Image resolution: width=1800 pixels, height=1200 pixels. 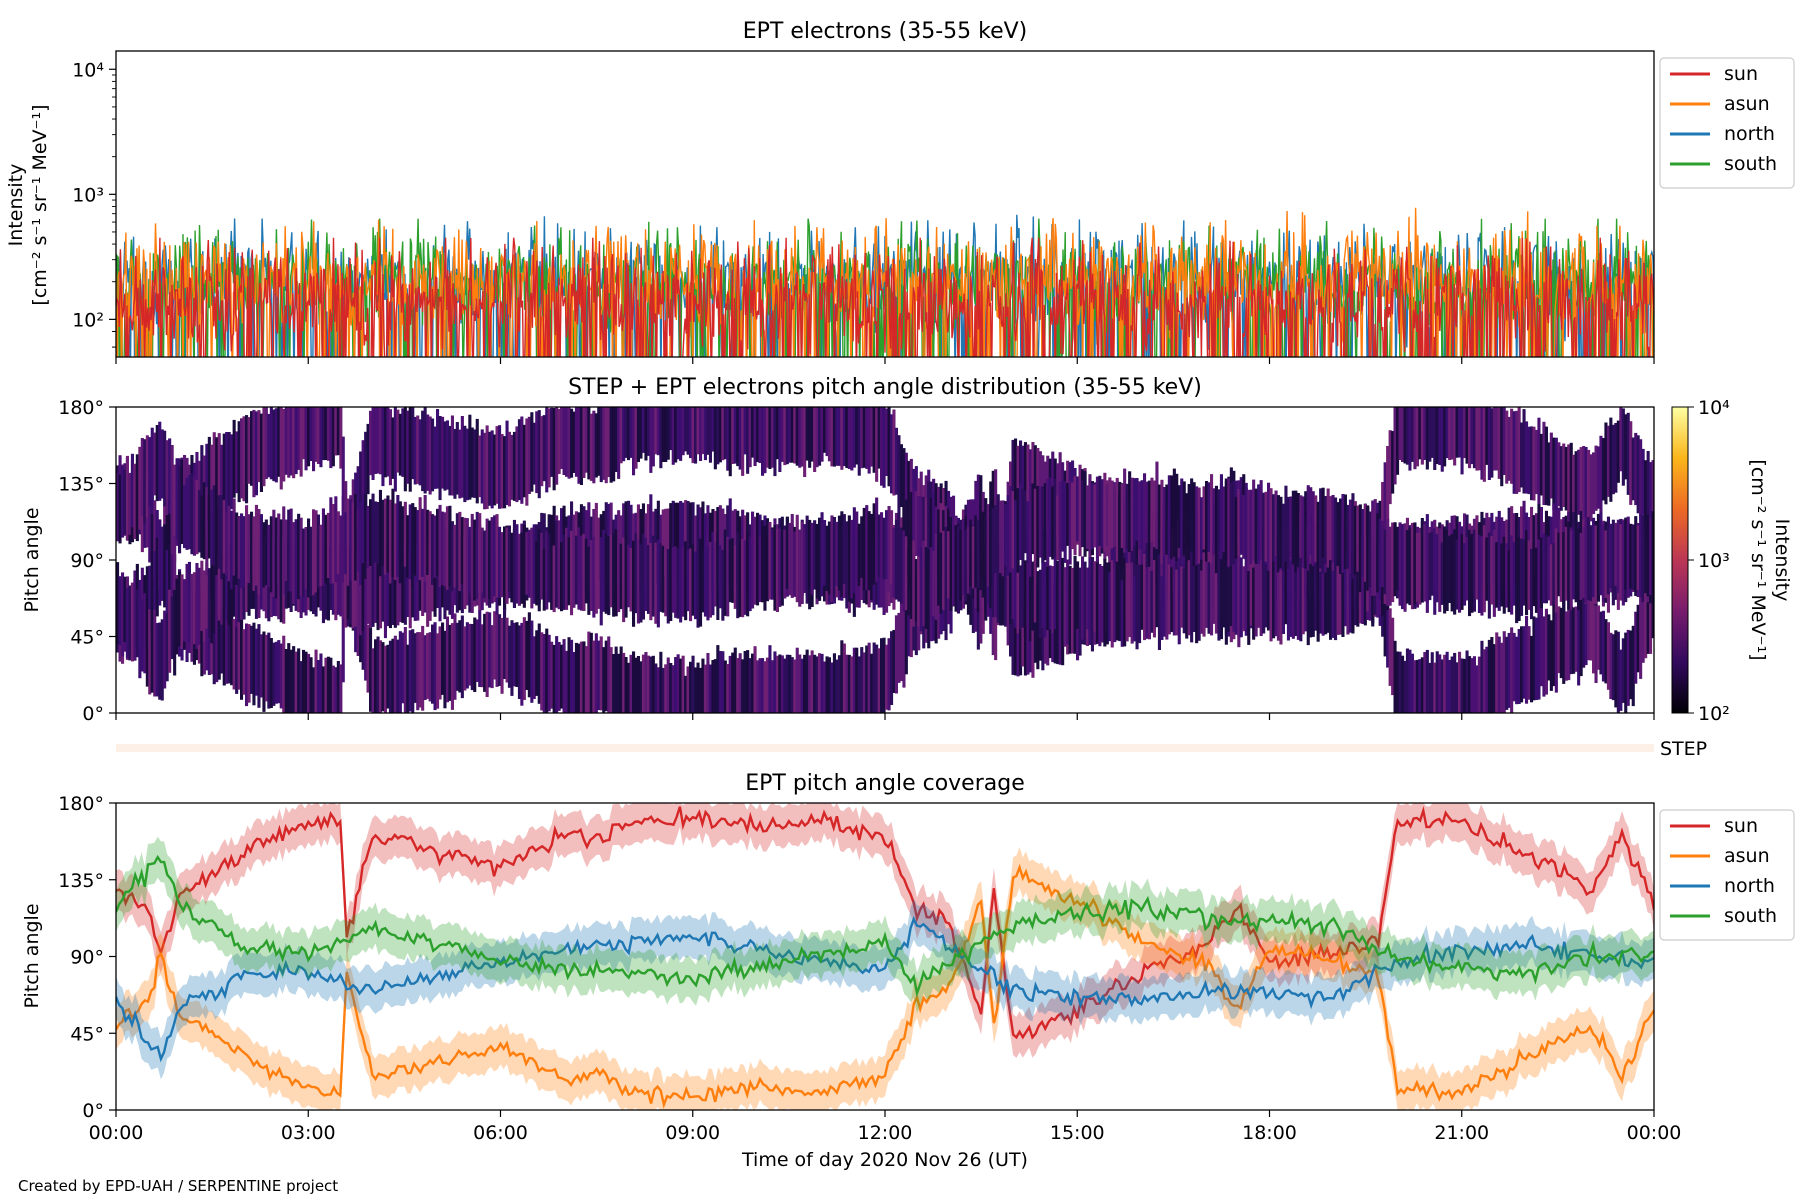 What do you see at coordinates (308, 1133) in the screenshot?
I see `x-tick-label: 03:00` at bounding box center [308, 1133].